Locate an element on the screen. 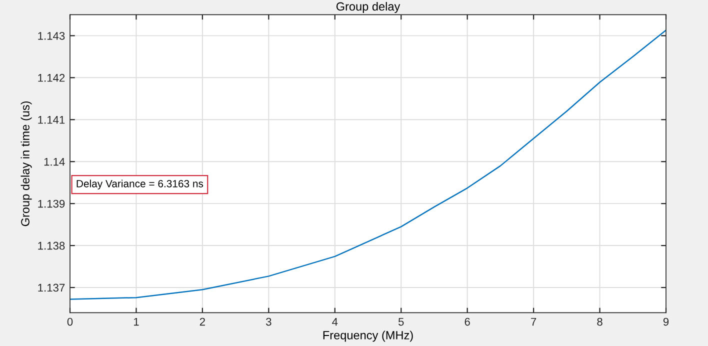  annotation: Delay Variance = 6.3163 ns is located at coordinates (140, 185).